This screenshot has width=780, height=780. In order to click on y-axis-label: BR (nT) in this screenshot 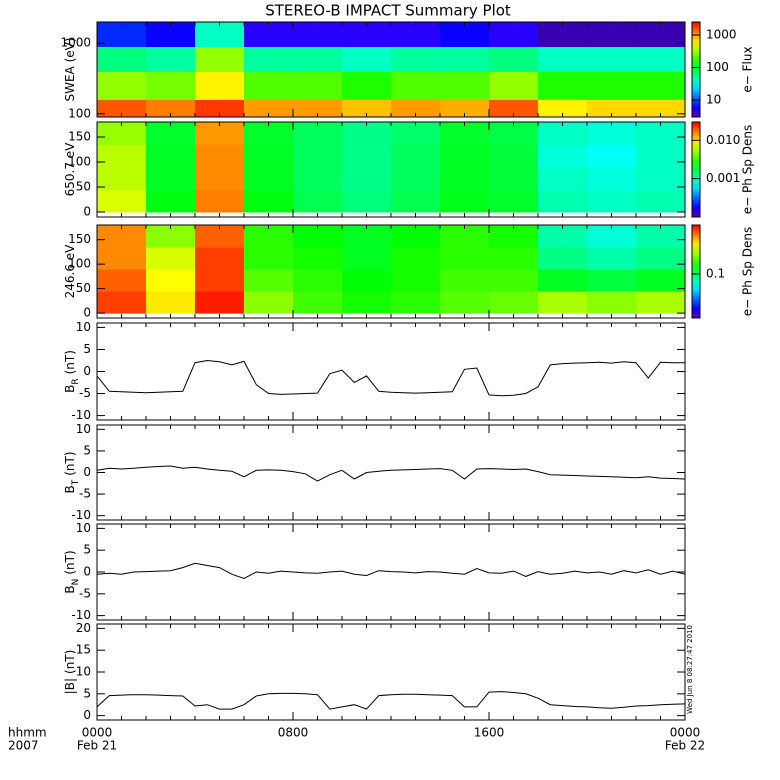, I will do `click(72, 371)`.